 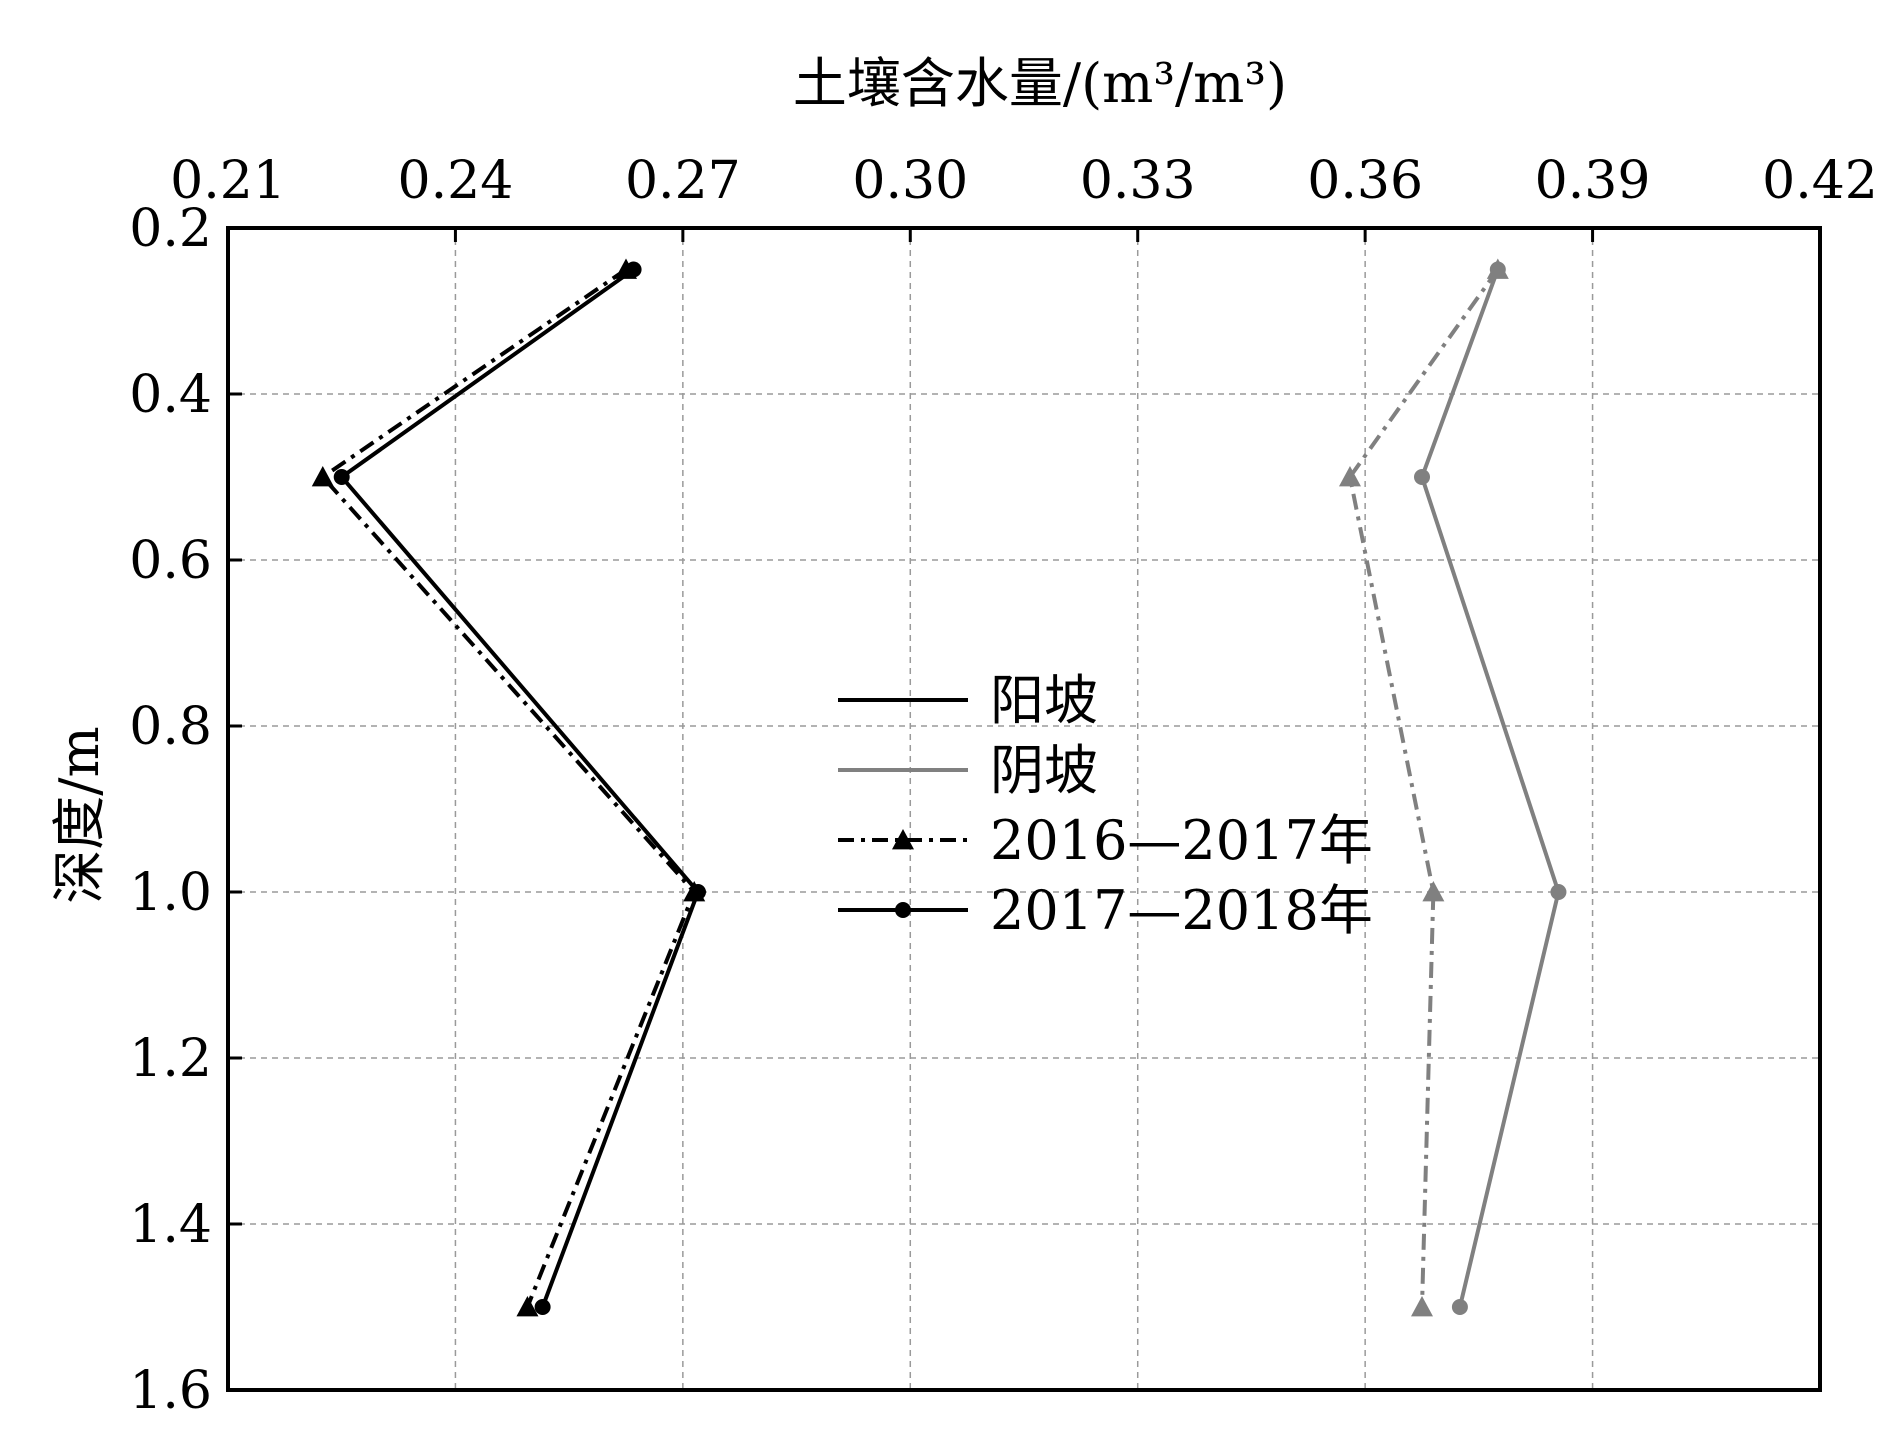 What do you see at coordinates (170, 229) in the screenshot?
I see `y-tick-label: 0.2` at bounding box center [170, 229].